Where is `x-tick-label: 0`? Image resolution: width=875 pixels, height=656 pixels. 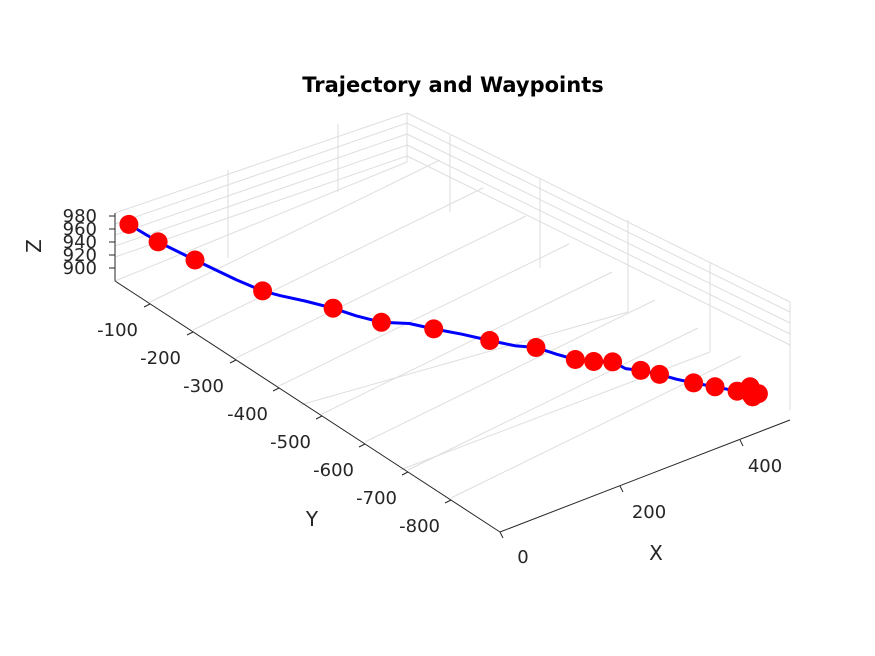
x-tick-label: 0 is located at coordinates (522, 557).